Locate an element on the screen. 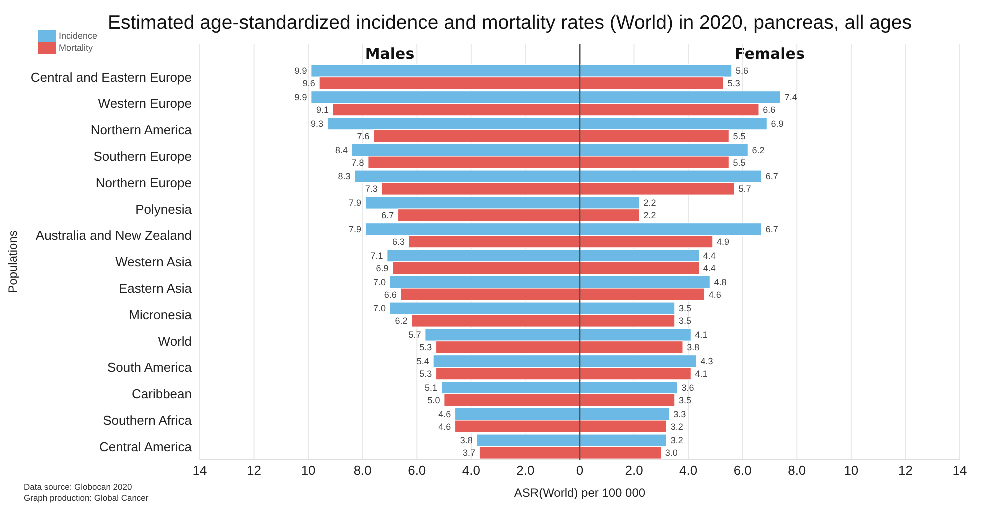  data-label: 5.1 is located at coordinates (431, 387).